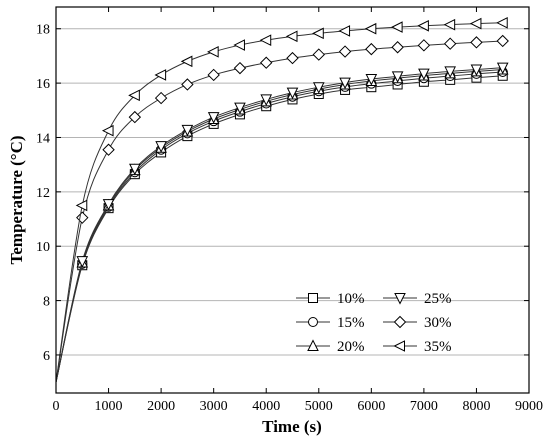 The height and width of the screenshot is (444, 550). I want to click on y-axis-title: Temperature (°C), so click(16, 199).